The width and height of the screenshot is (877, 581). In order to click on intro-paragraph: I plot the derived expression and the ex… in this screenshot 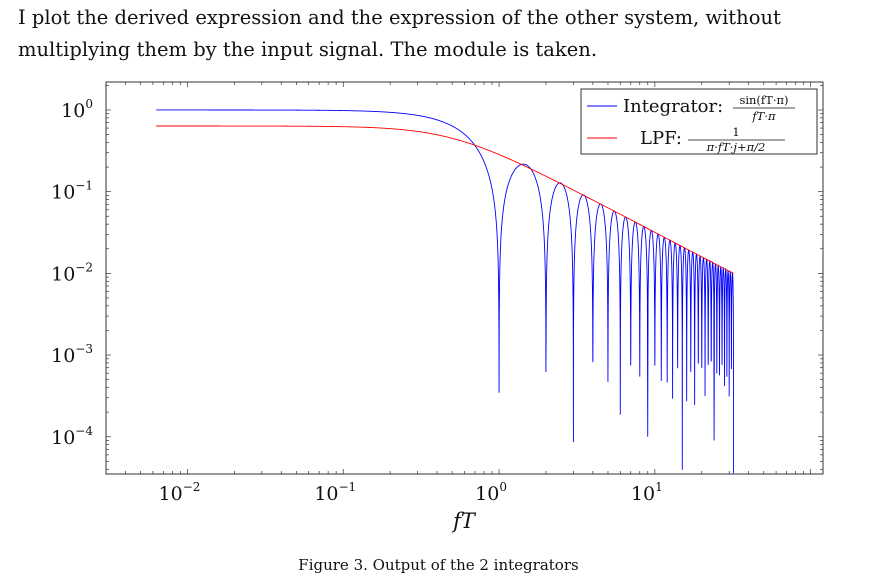, I will do `click(399, 33)`.